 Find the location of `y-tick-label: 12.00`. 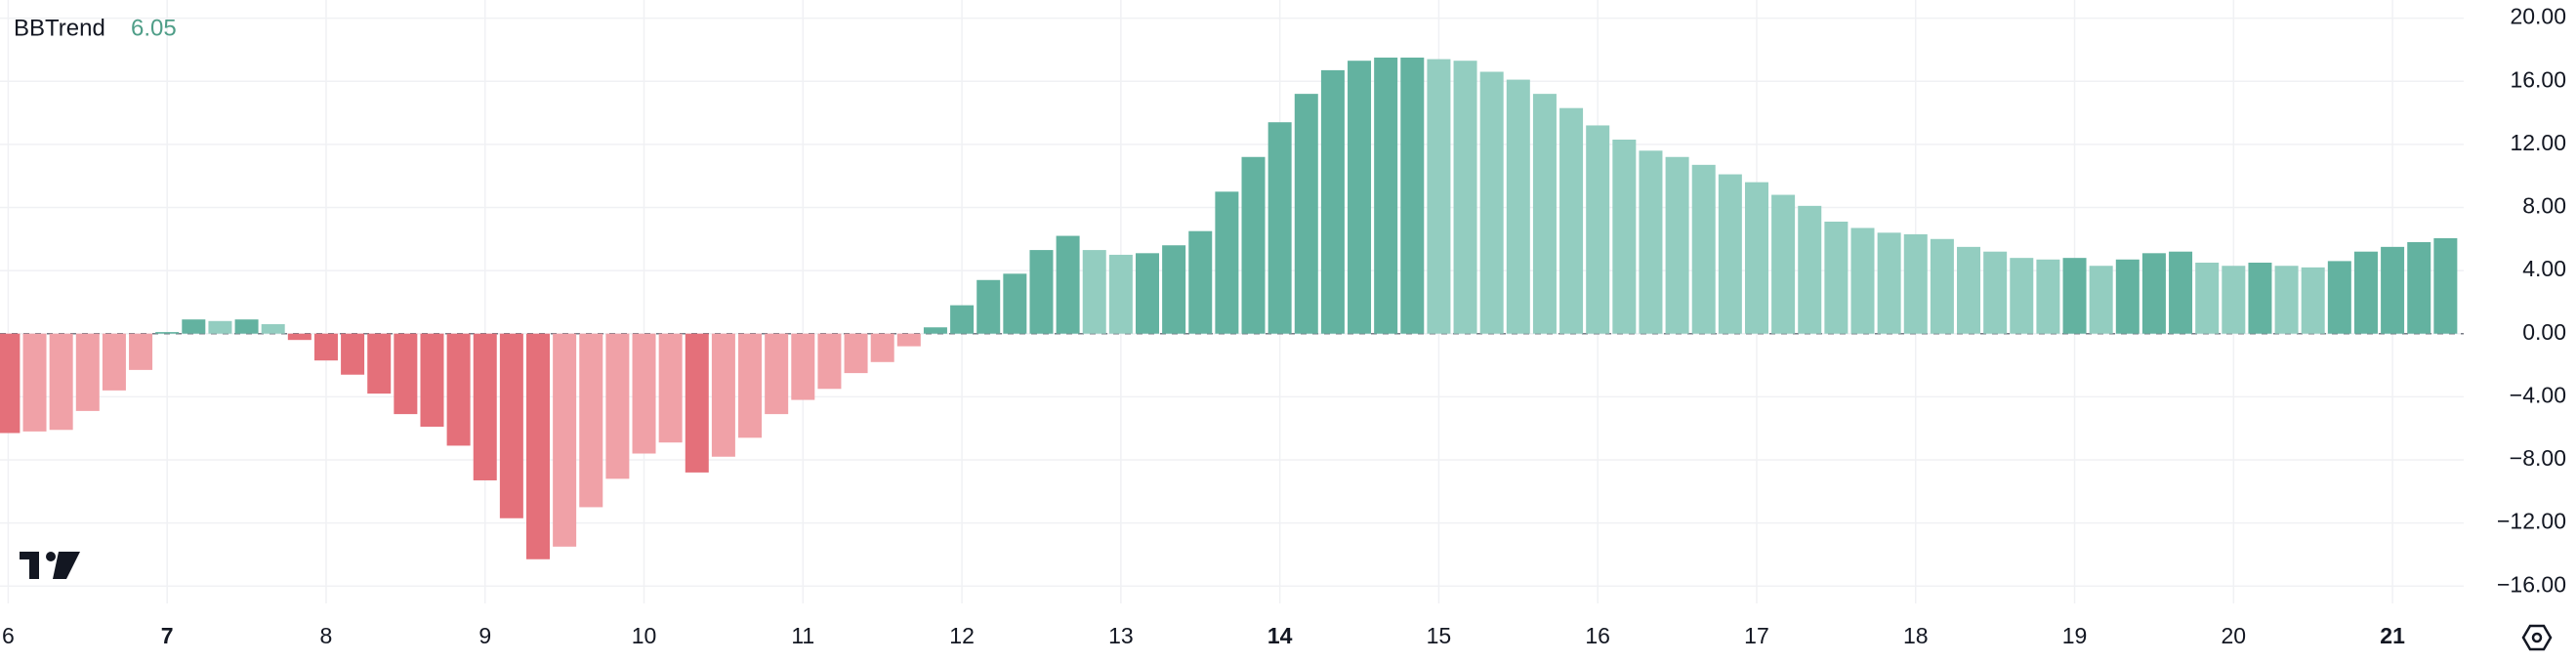

y-tick-label: 12.00 is located at coordinates (2538, 142).